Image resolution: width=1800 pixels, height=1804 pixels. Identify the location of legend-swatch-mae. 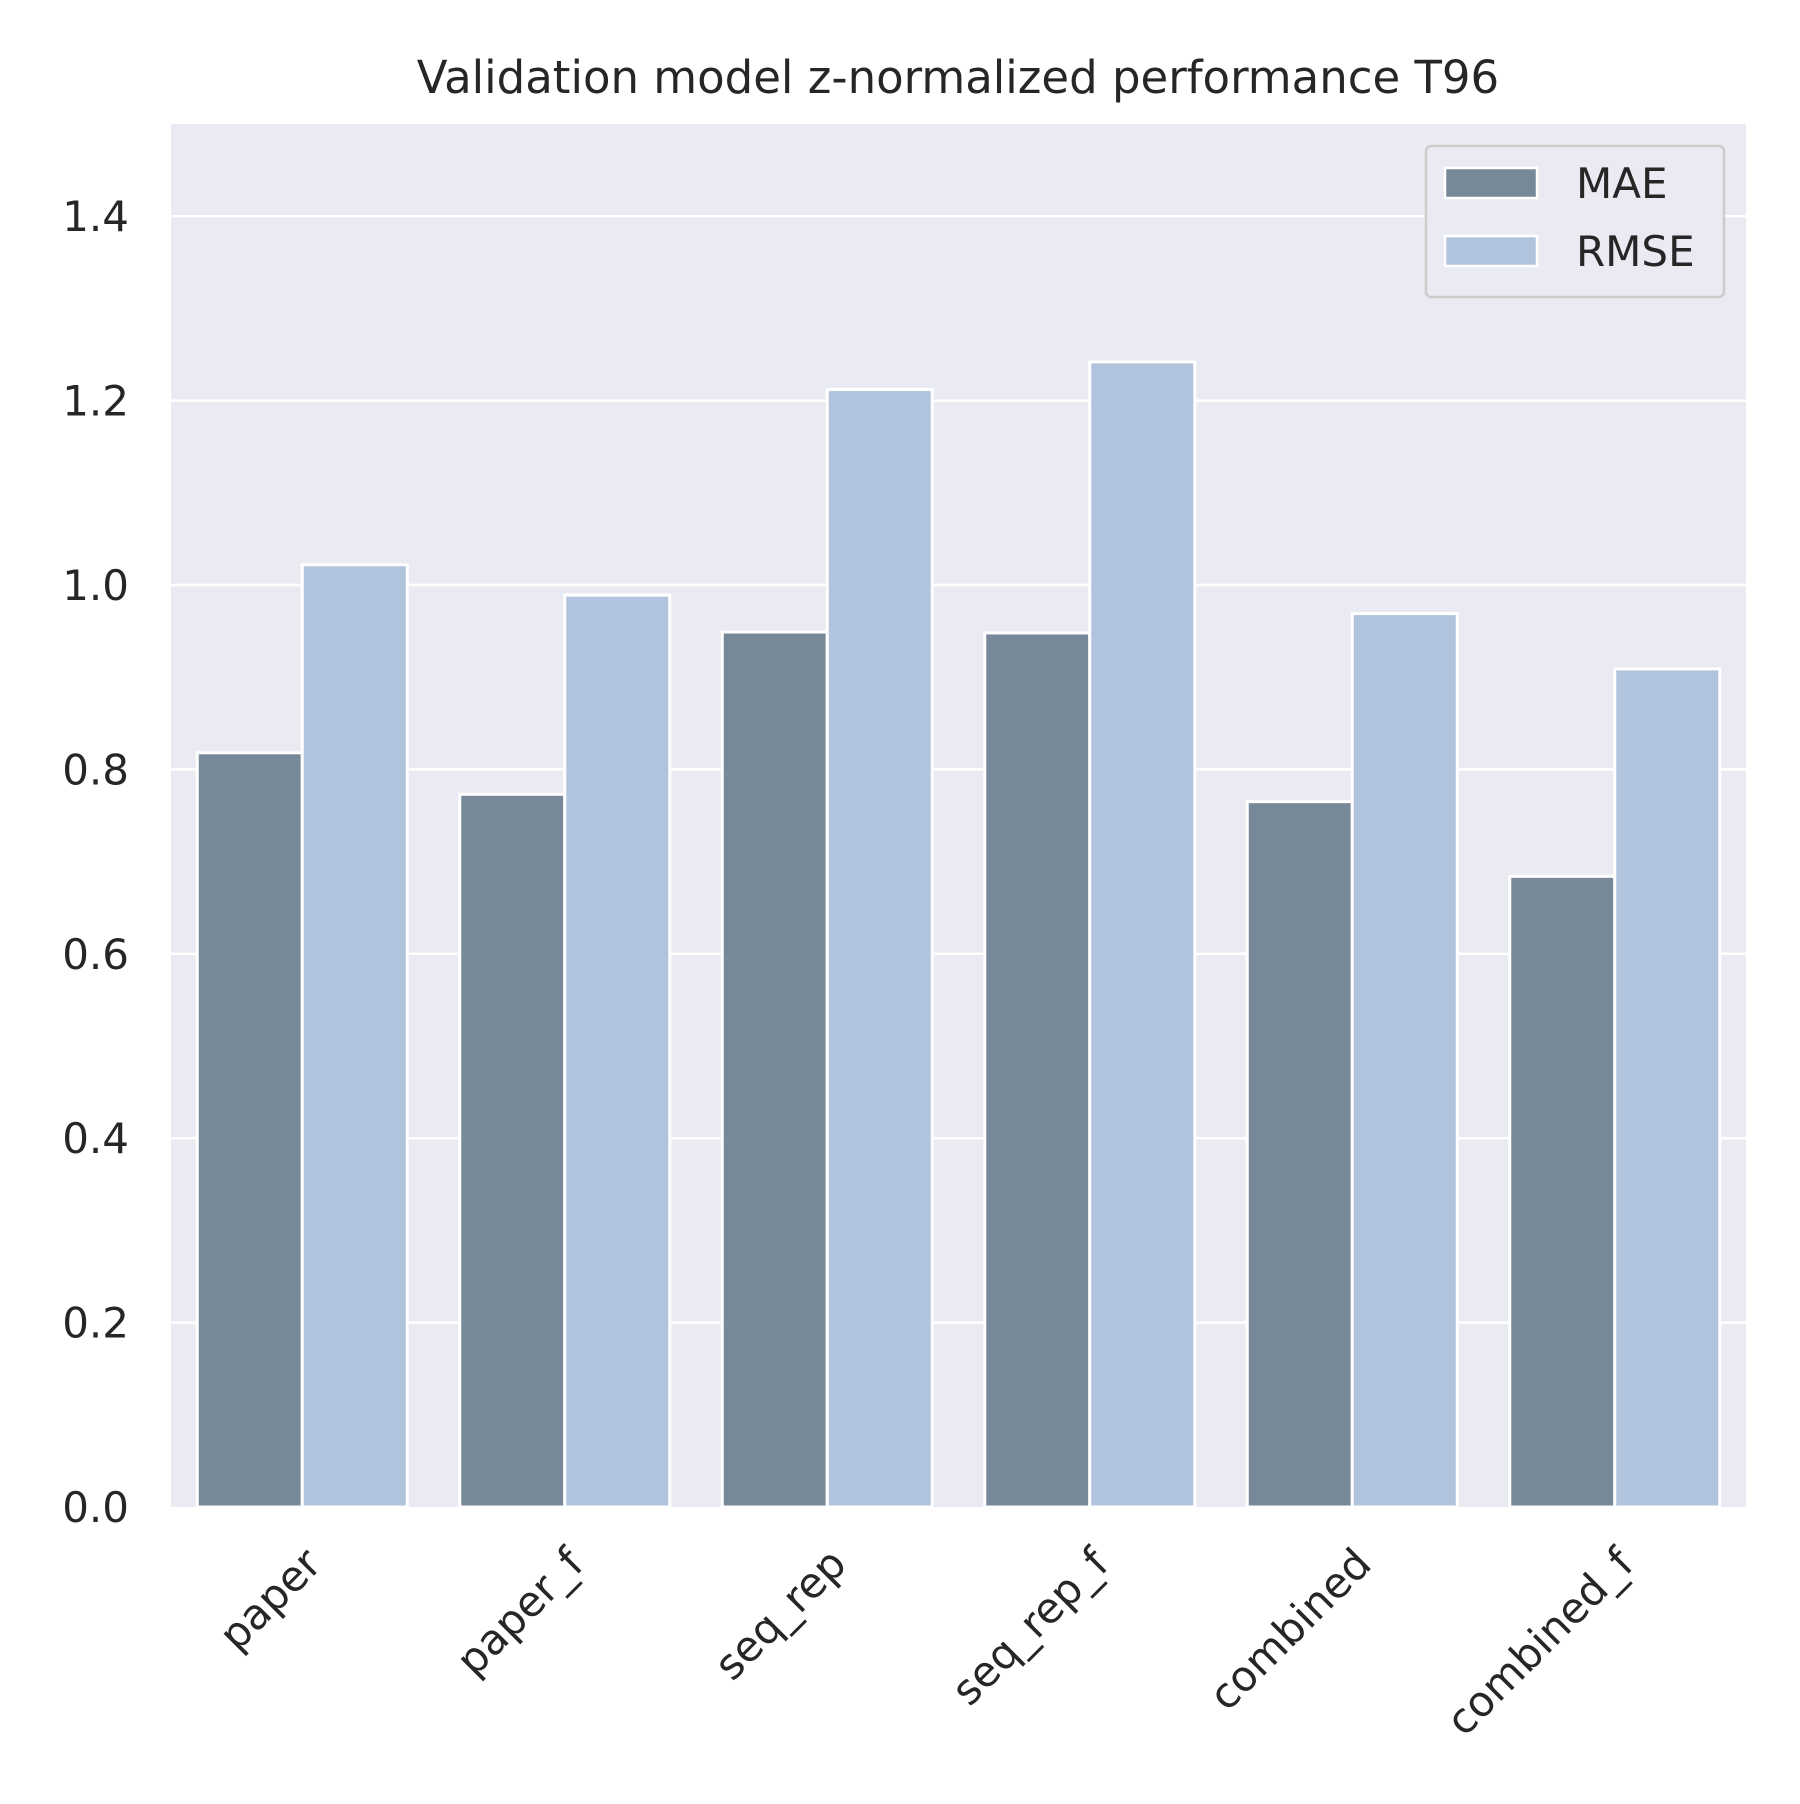
(1491, 183).